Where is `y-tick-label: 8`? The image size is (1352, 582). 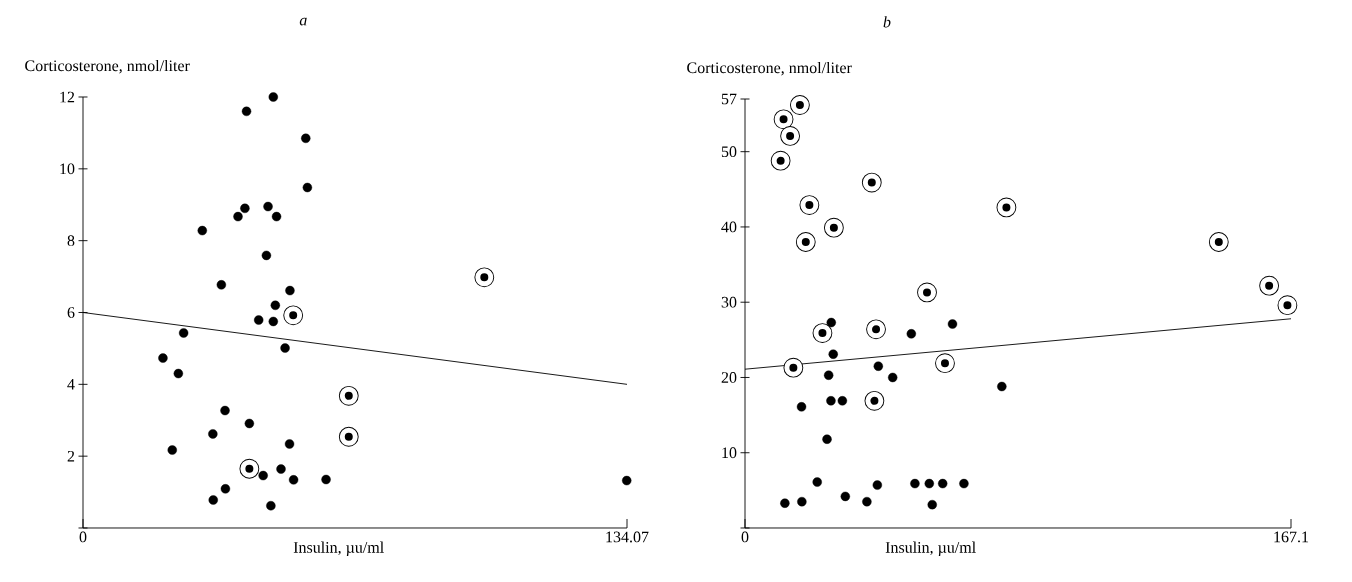 y-tick-label: 8 is located at coordinates (71, 241).